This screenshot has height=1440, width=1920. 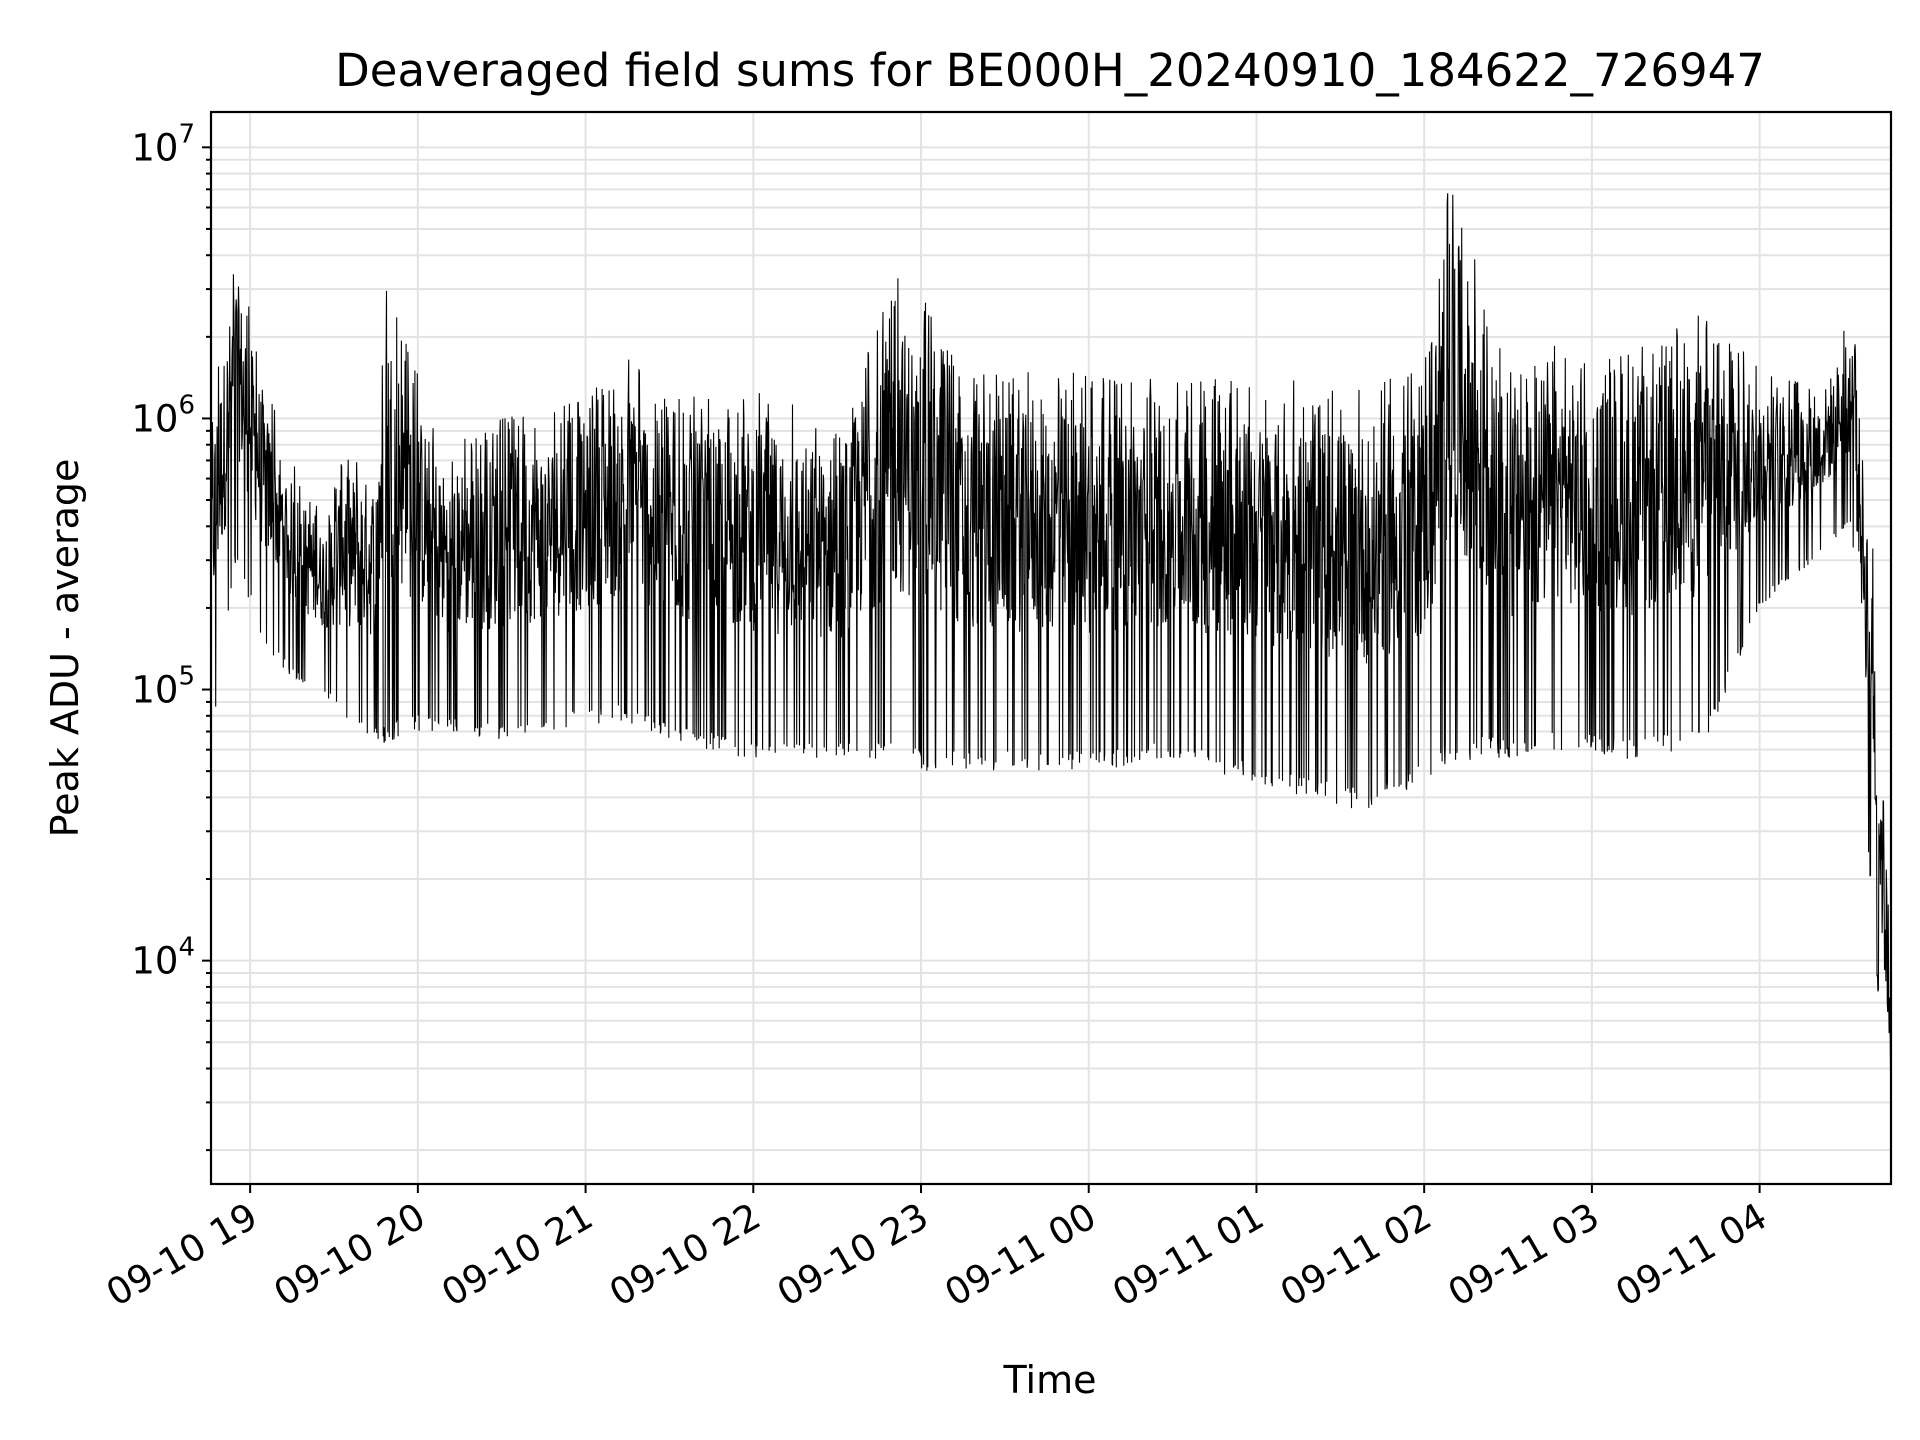 What do you see at coordinates (685, 1255) in the screenshot?
I see `x-tick-label: 09-10 22` at bounding box center [685, 1255].